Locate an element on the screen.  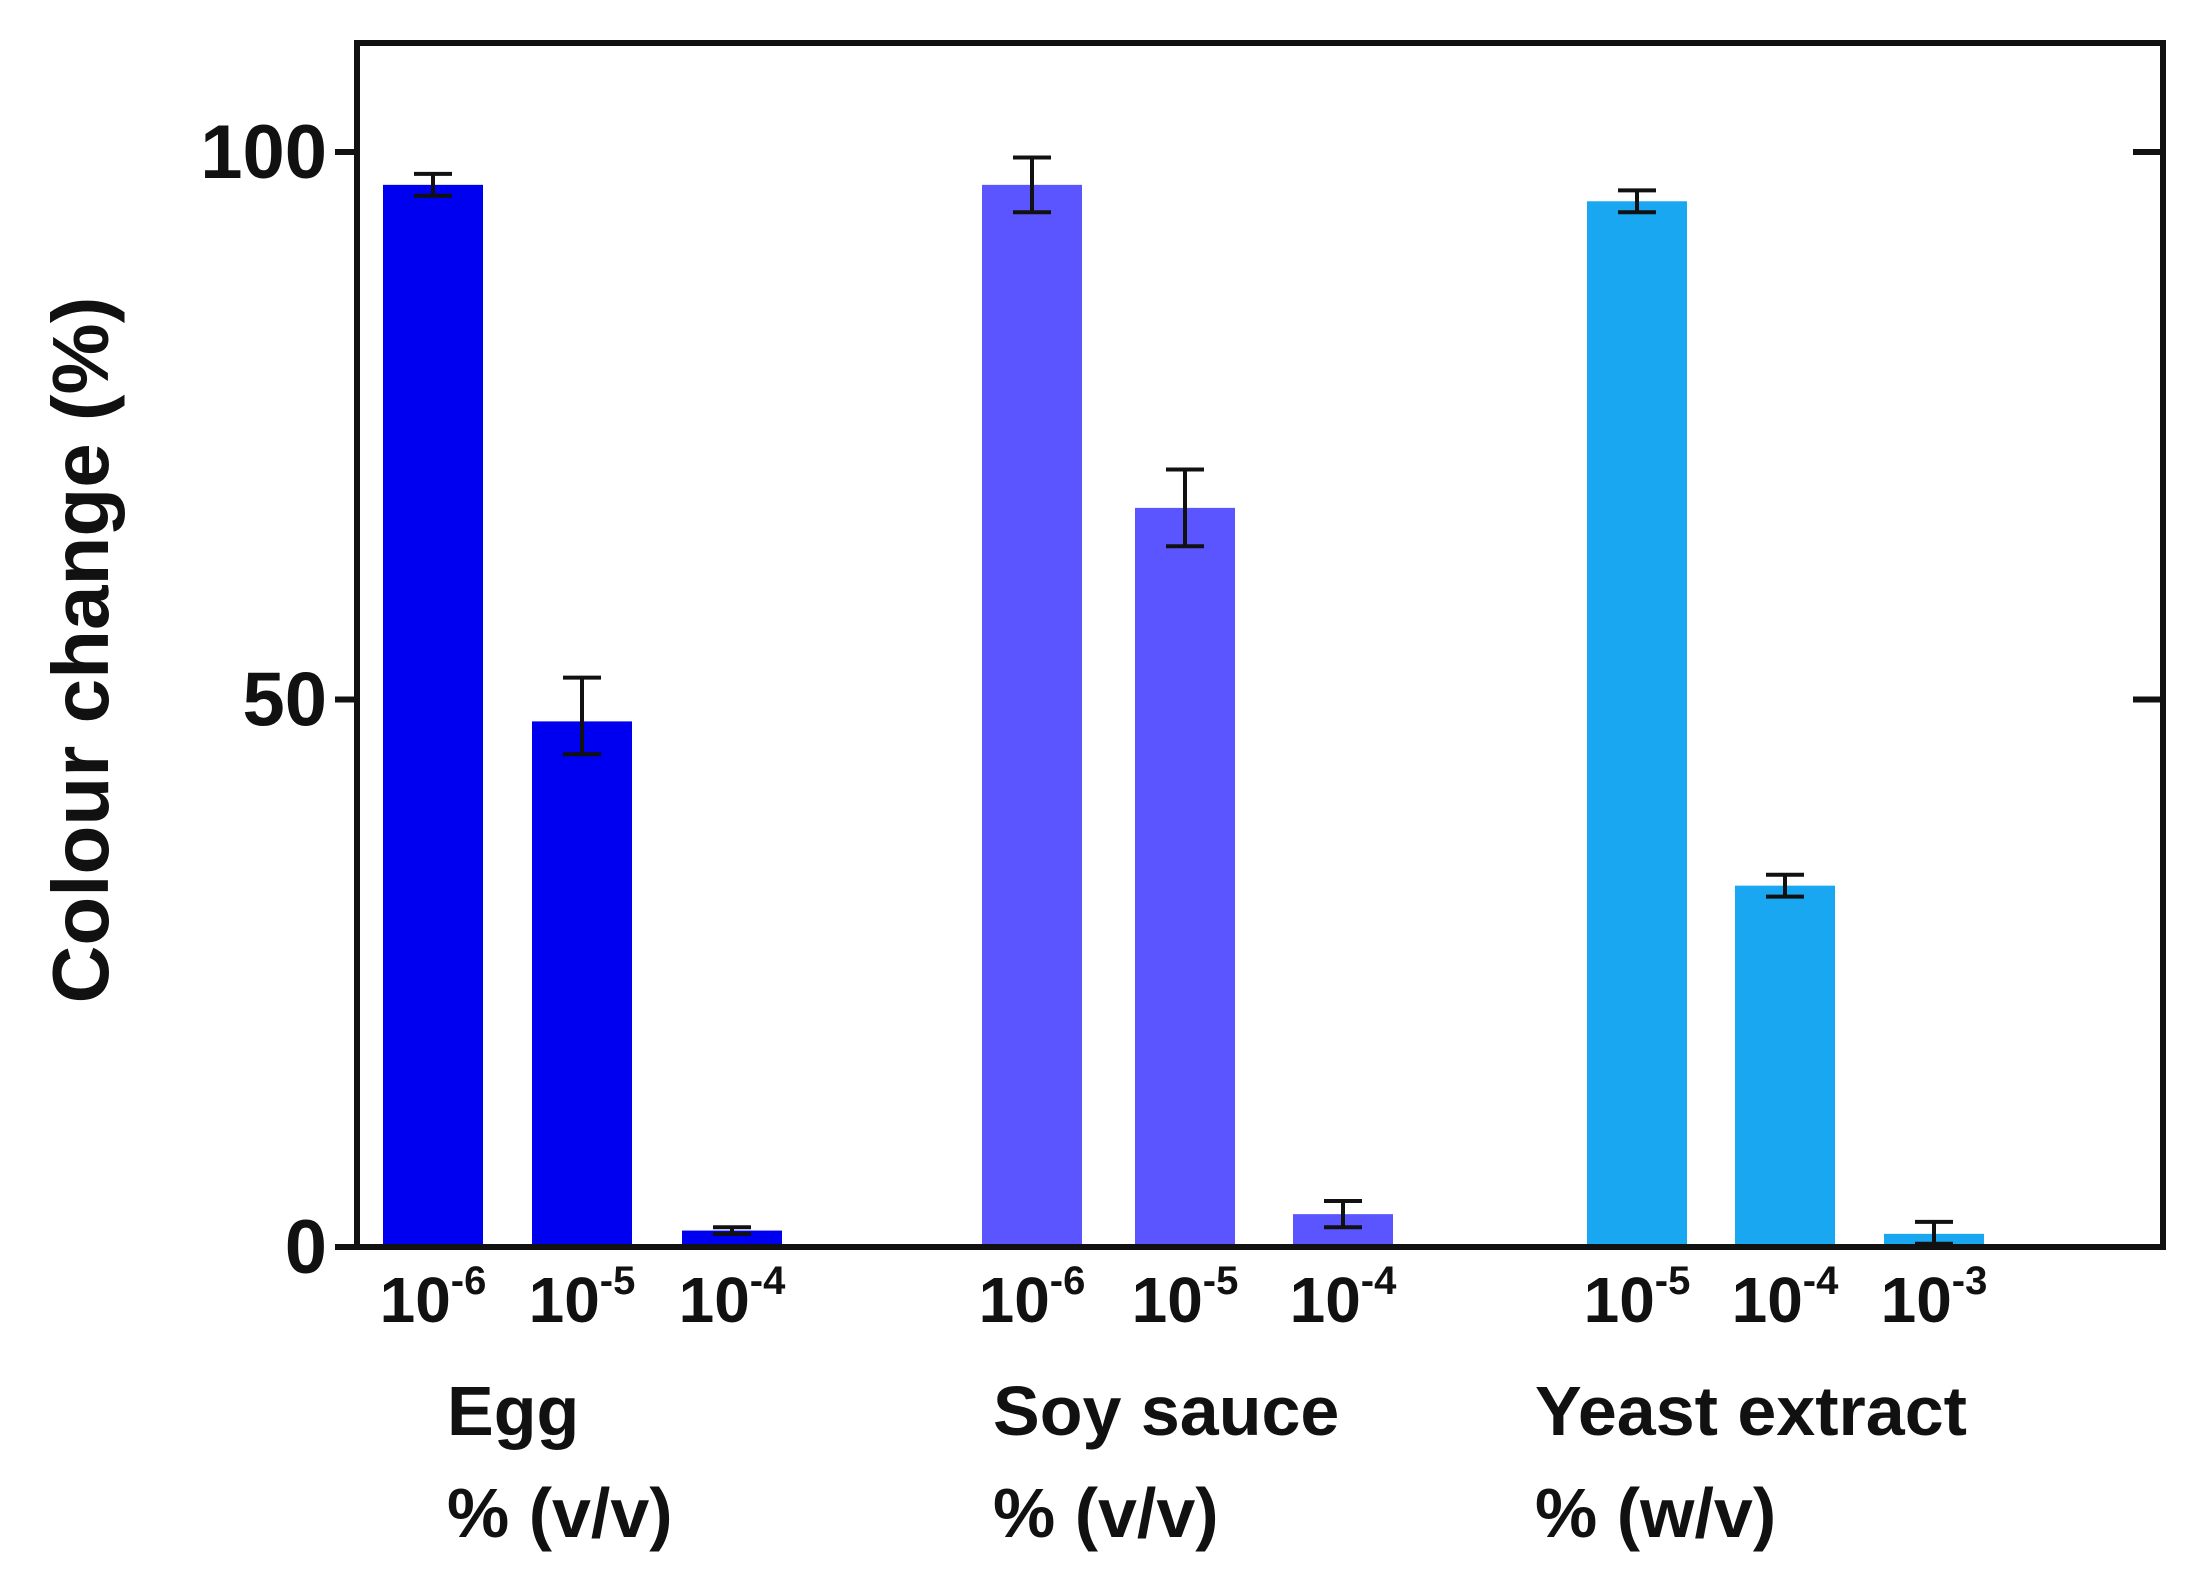
y-tick-label: 100 is located at coordinates (263, 152).